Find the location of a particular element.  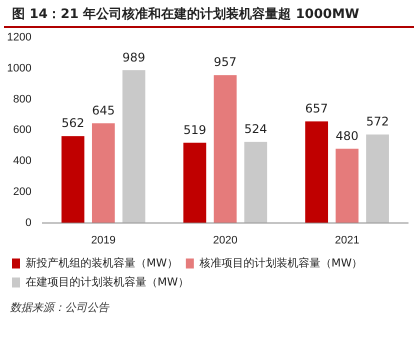

source-note: 数据来源：公司公告 is located at coordinates (59, 308).